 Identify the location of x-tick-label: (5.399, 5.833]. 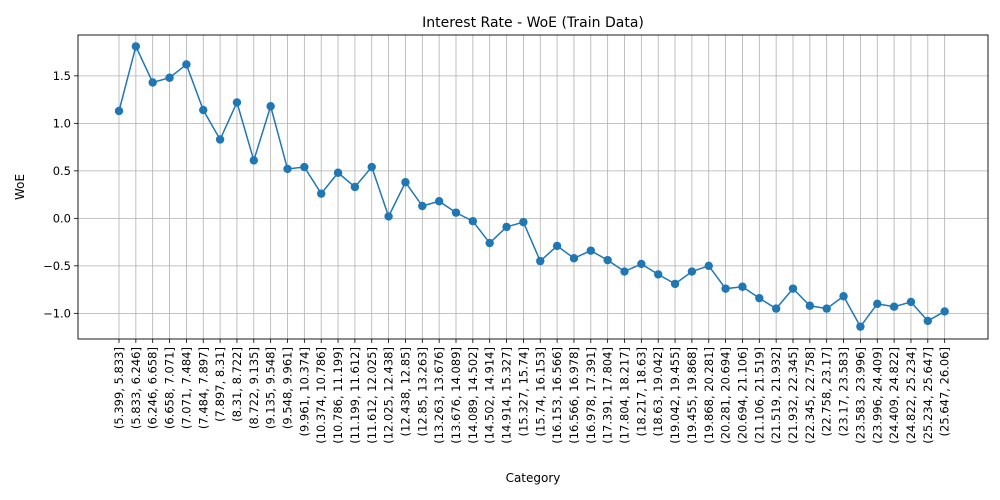
(119, 388).